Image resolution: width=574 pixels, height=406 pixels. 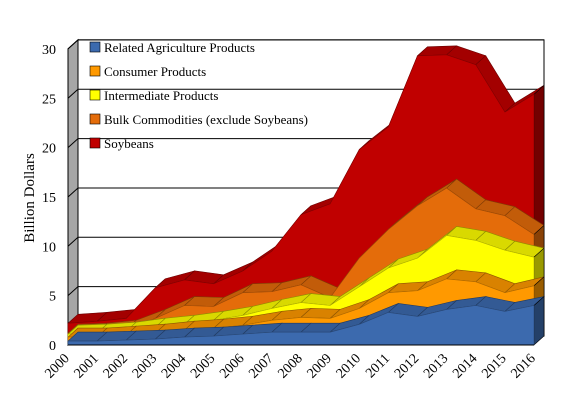 What do you see at coordinates (523, 366) in the screenshot?
I see `x-tick-label: 2016` at bounding box center [523, 366].